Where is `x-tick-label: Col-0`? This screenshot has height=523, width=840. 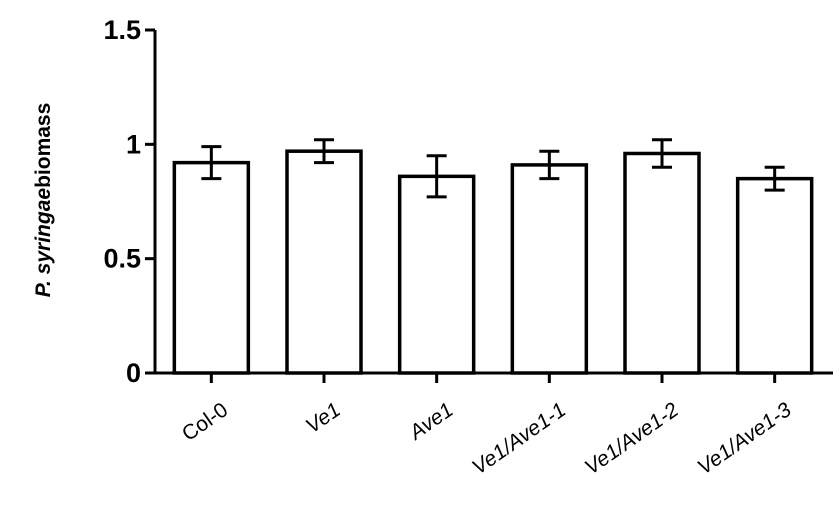 x-tick-label: Col-0 is located at coordinates (205, 422).